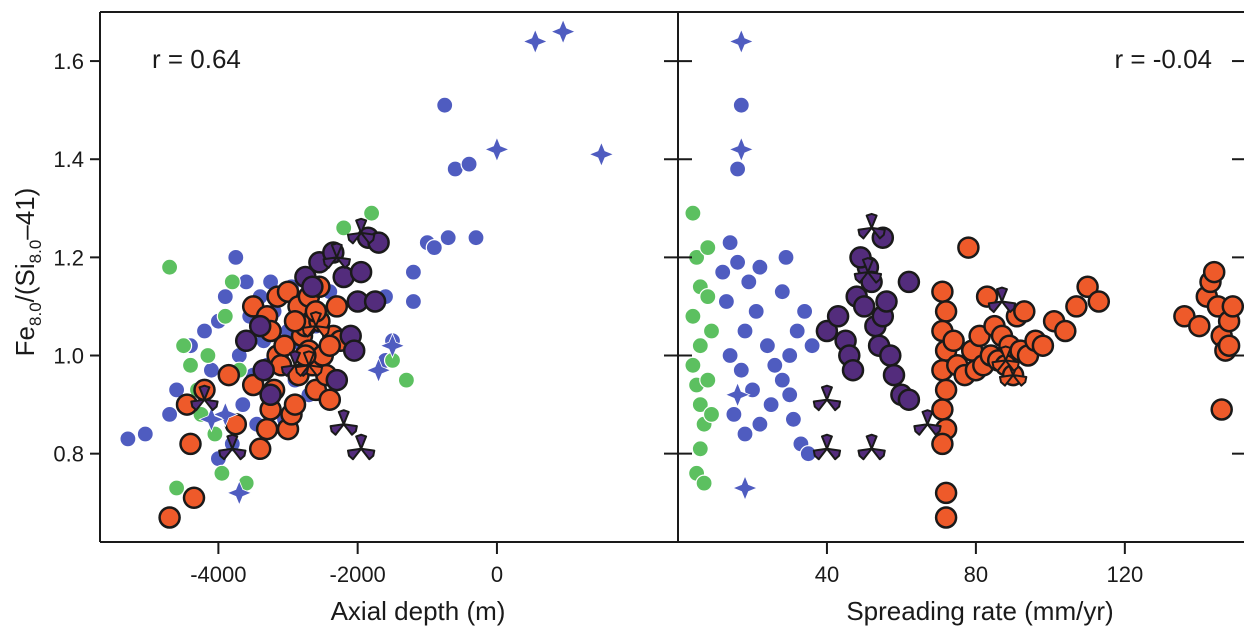 Image resolution: width=1244 pixels, height=634 pixels. I want to click on x-axis-title-right: Spreading rate (mm/yr), so click(979, 611).